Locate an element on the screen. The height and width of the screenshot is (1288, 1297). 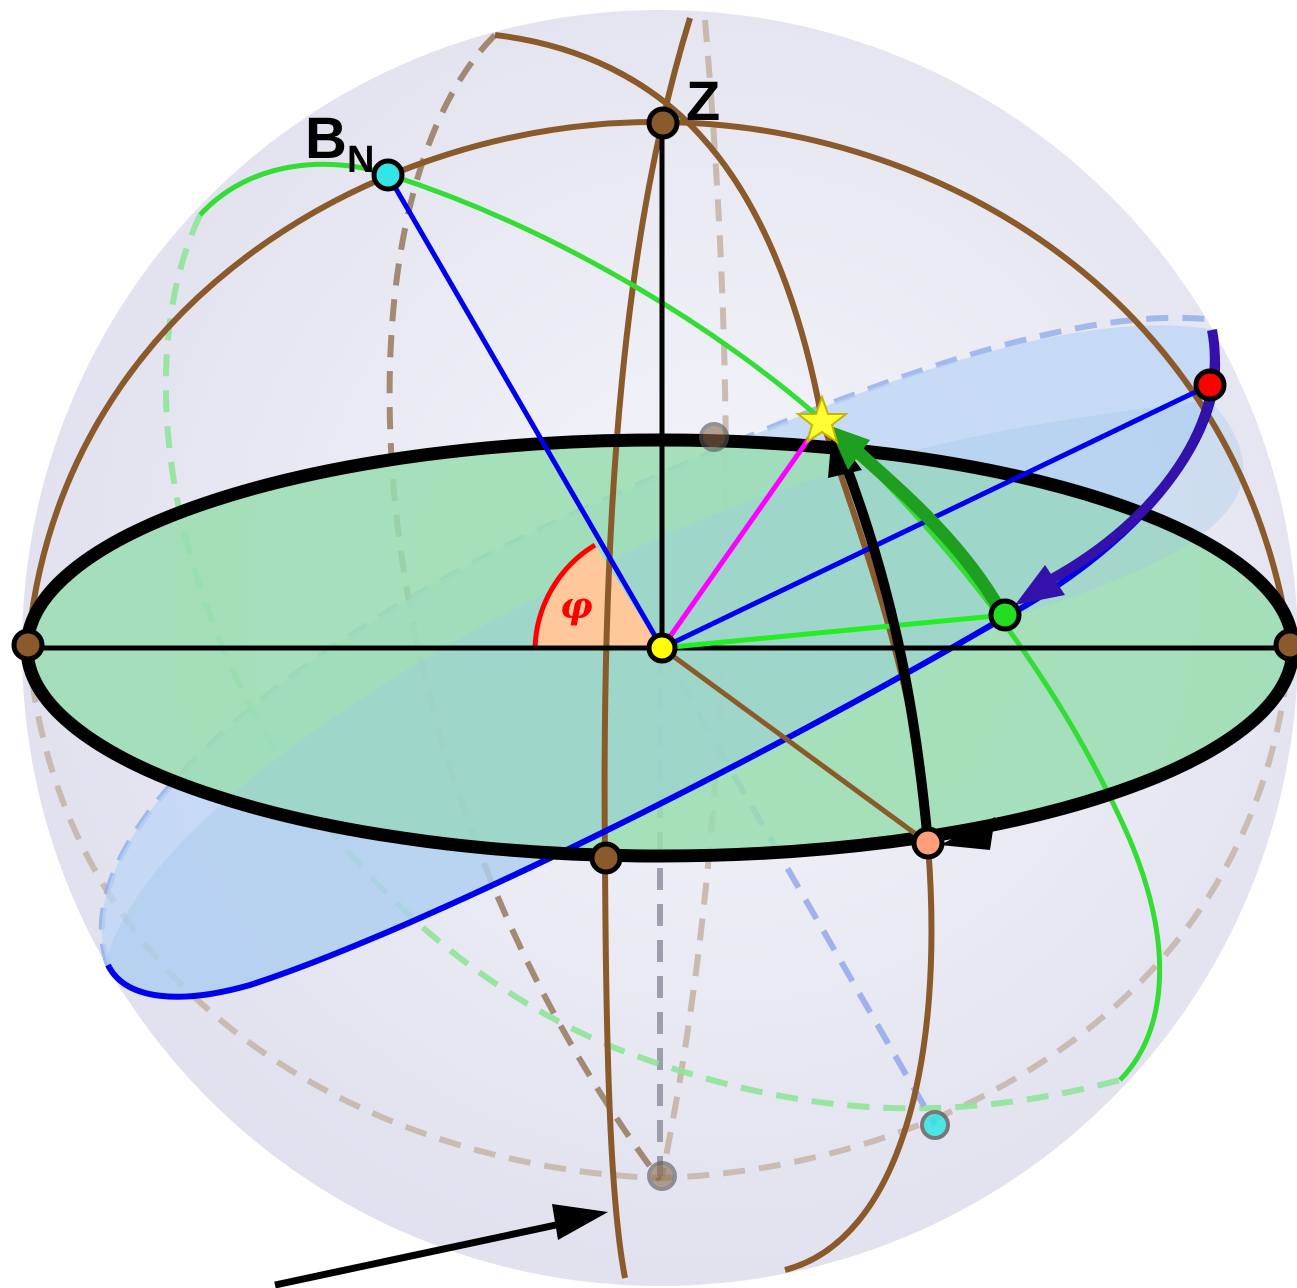
hour-point is located at coordinates (1005, 615).